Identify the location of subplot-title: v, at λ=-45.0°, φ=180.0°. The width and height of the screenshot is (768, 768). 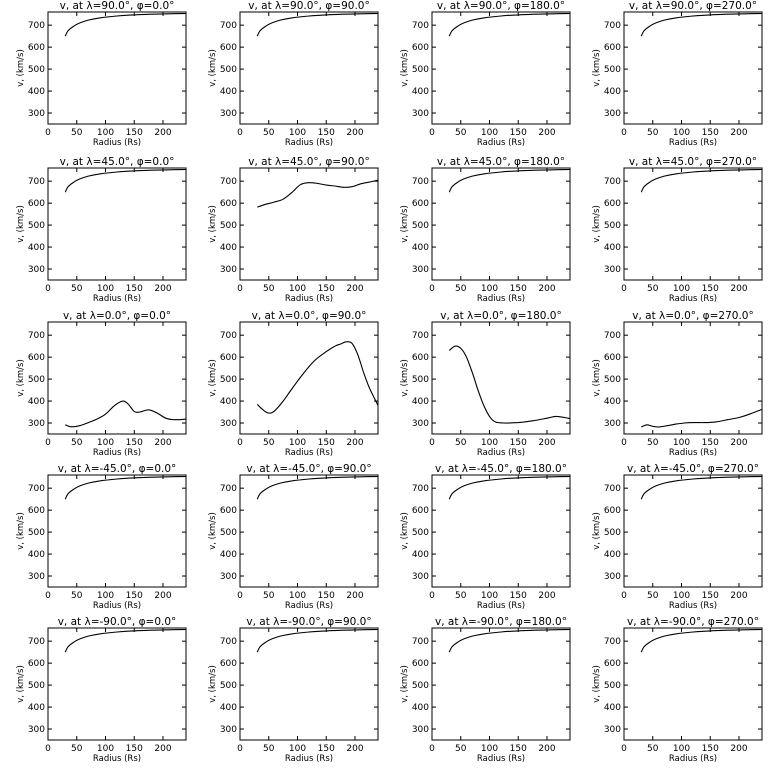
(501, 469).